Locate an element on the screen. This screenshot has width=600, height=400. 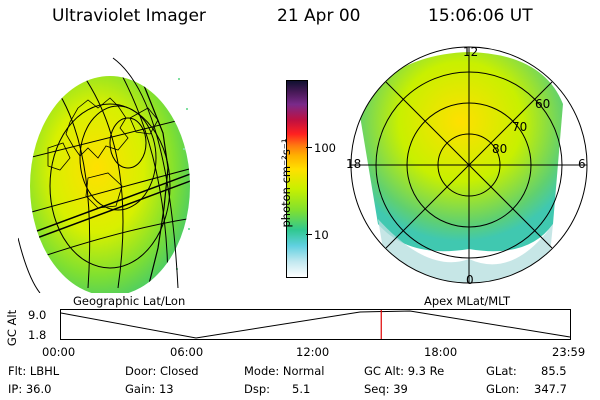
altitude-ylabel: GC Alt is located at coordinates (12, 328).